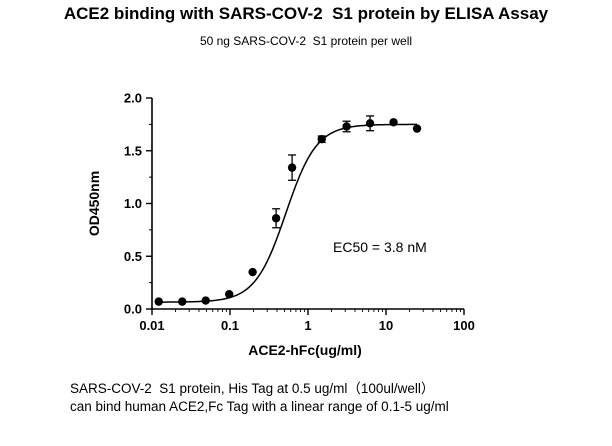 The height and width of the screenshot is (446, 612). What do you see at coordinates (133, 203) in the screenshot?
I see `y-tick-label: 1.0` at bounding box center [133, 203].